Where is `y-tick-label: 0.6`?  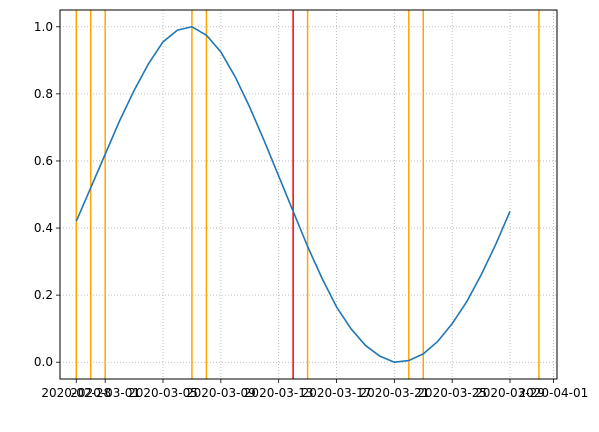 y-tick-label: 0.6 is located at coordinates (43, 161).